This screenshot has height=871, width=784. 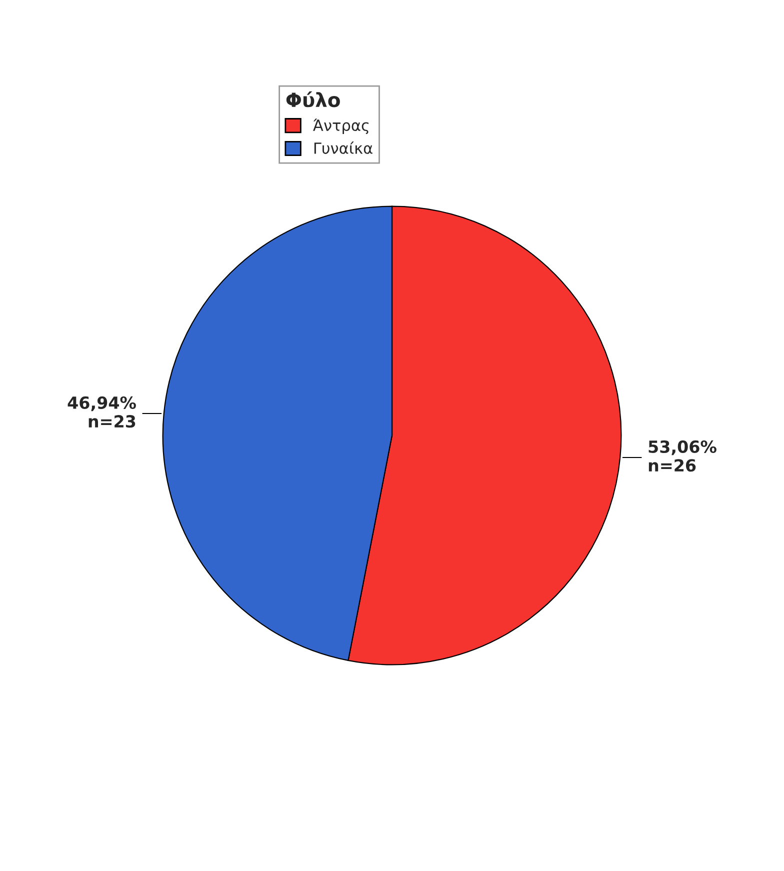 I want to click on legend-label: Γυναίκα, so click(x=343, y=148).